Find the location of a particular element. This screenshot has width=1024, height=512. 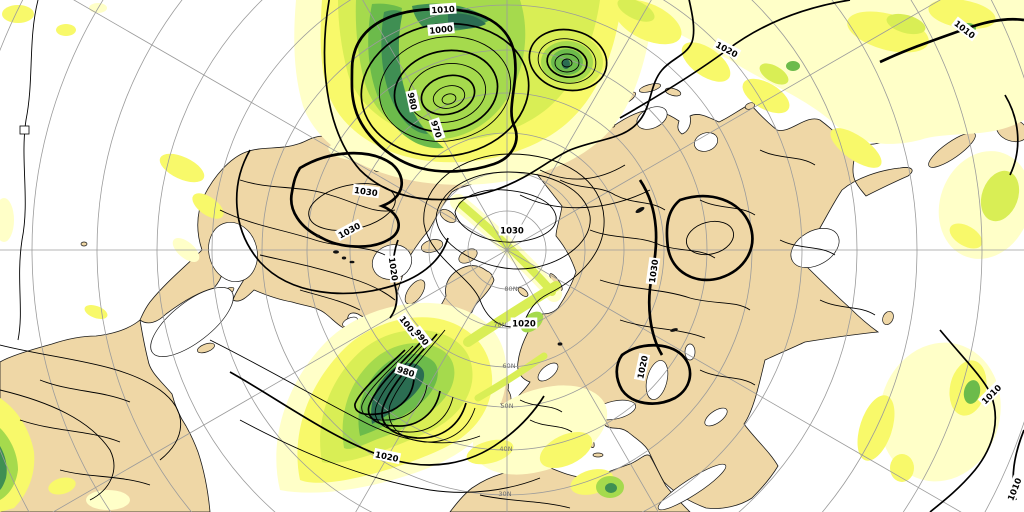

lake-superior is located at coordinates (336, 252).